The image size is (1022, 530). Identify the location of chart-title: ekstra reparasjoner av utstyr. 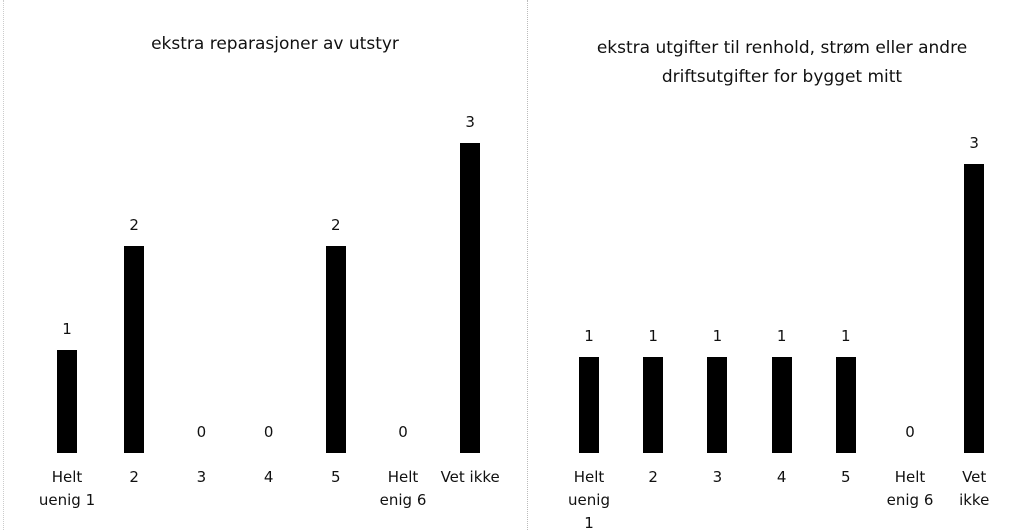
(275, 44).